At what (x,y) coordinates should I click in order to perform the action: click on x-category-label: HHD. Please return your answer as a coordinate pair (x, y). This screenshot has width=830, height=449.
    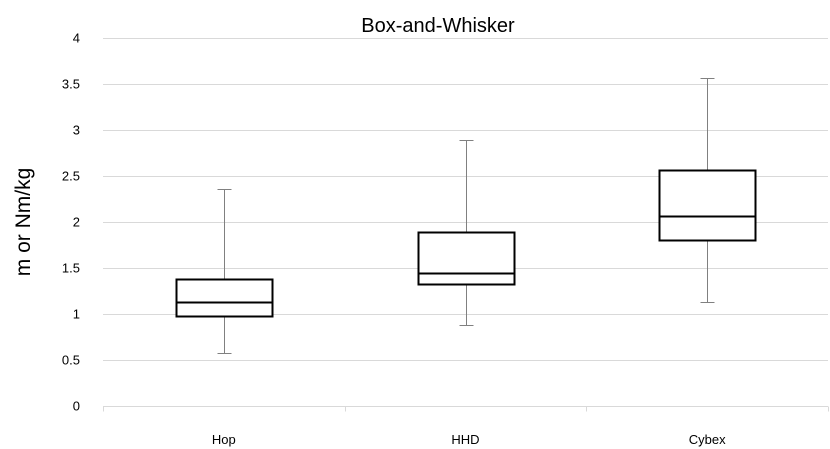
    Looking at the image, I should click on (465, 439).